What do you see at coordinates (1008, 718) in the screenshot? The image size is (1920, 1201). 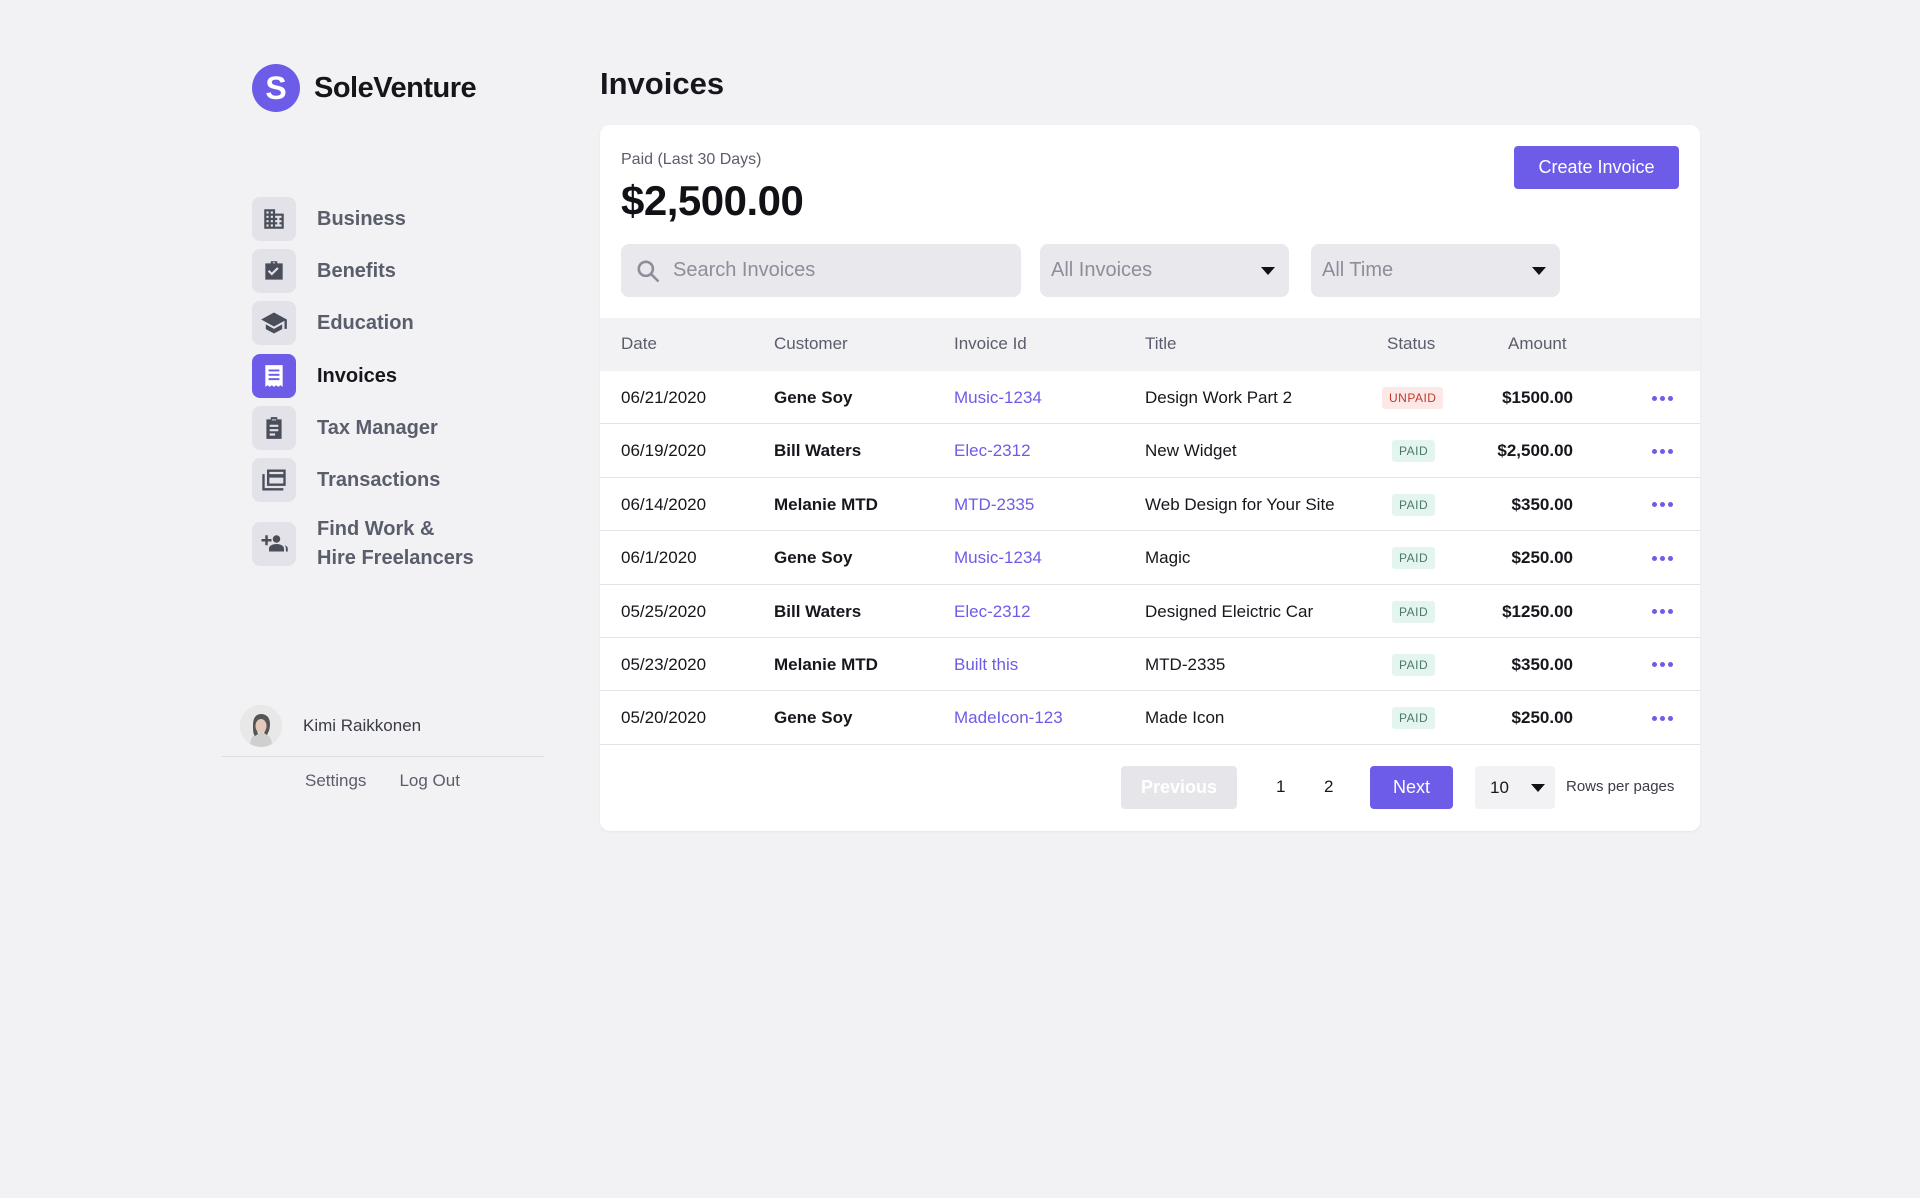 I see `cell-invoice-id-link: MadeIcon-123` at bounding box center [1008, 718].